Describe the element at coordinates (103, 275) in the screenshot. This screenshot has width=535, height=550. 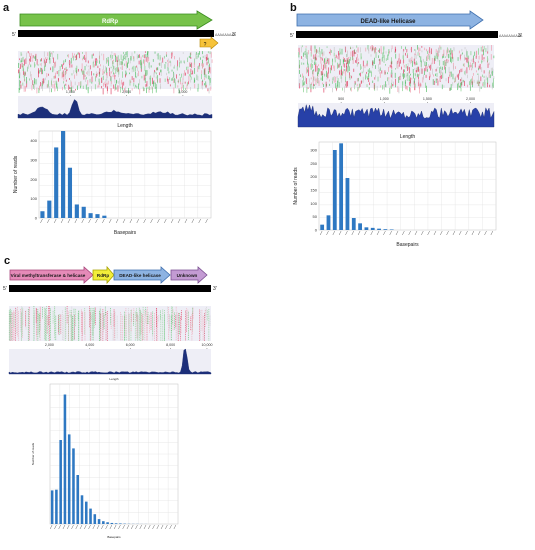
I see `panel-c-gene-rdrp-label: RdRp` at that location.